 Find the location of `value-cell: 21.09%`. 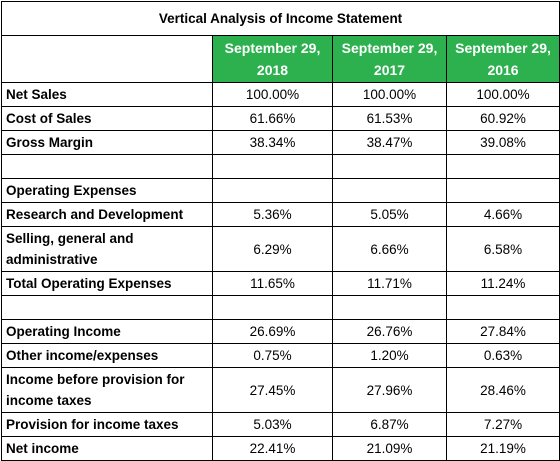

value-cell: 21.09% is located at coordinates (389, 448).